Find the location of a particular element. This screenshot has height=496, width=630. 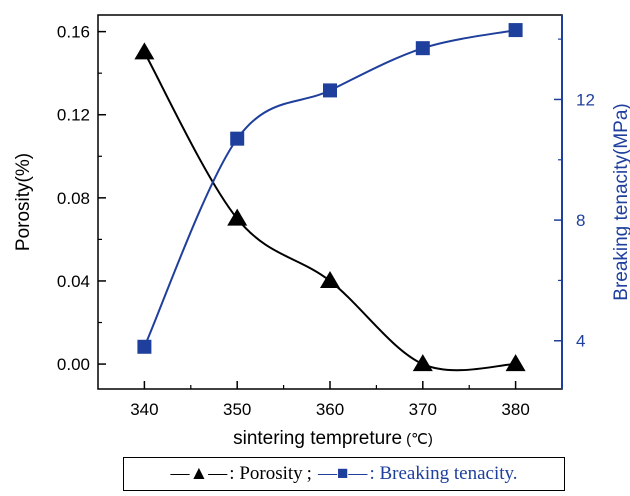

x-tick-label-2: 360 is located at coordinates (330, 409).